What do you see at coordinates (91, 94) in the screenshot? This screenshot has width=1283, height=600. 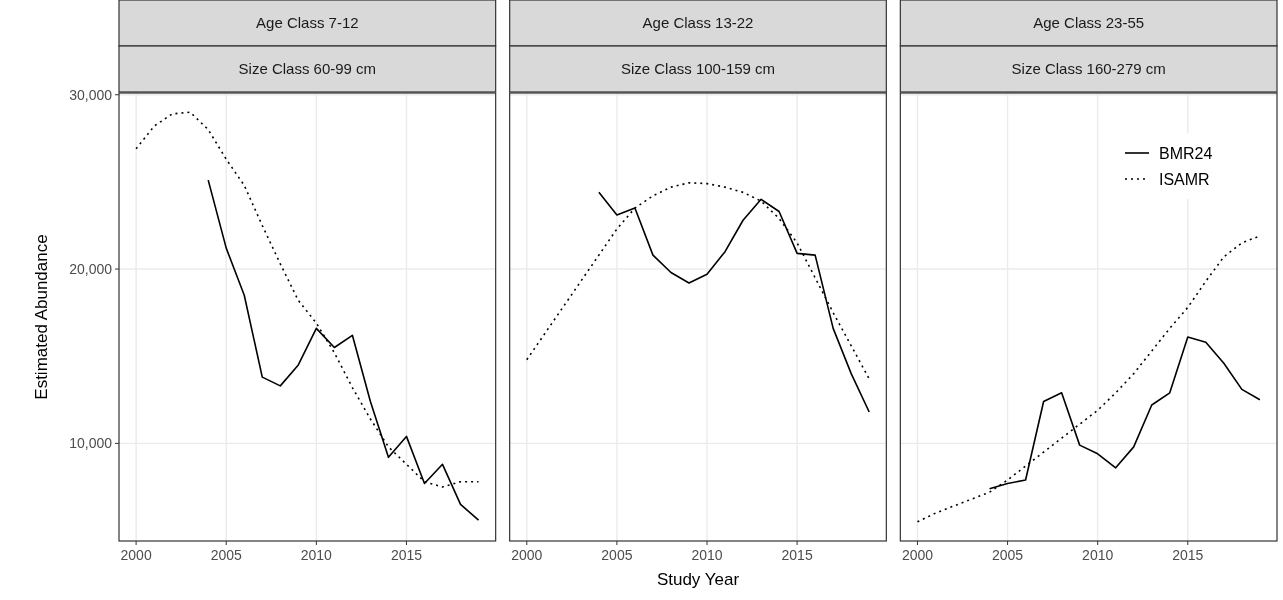 I see `y-tick-label: 30,000` at bounding box center [91, 94].